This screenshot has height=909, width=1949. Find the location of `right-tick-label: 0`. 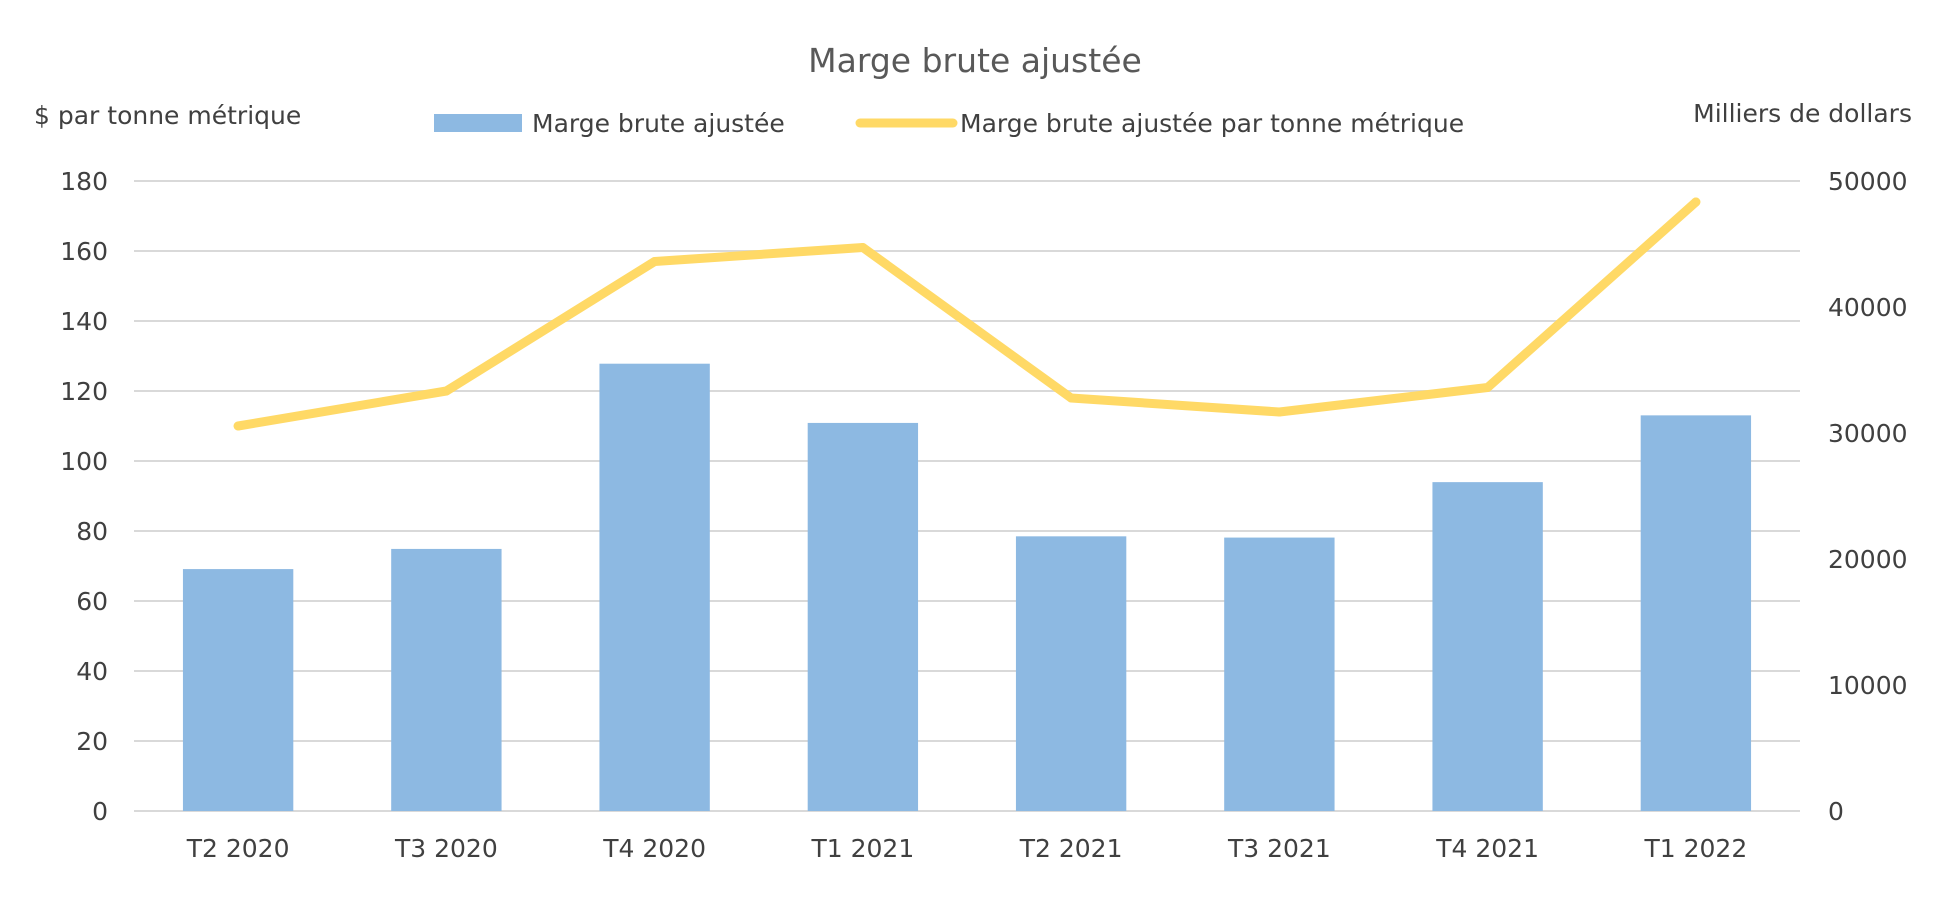

right-tick-label: 0 is located at coordinates (1836, 811).